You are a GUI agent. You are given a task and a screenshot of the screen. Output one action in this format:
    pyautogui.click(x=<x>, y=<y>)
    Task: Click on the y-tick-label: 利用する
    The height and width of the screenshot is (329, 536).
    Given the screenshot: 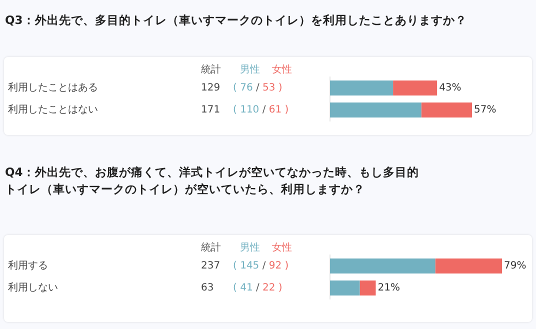 What is the action you would take?
    pyautogui.click(x=28, y=266)
    